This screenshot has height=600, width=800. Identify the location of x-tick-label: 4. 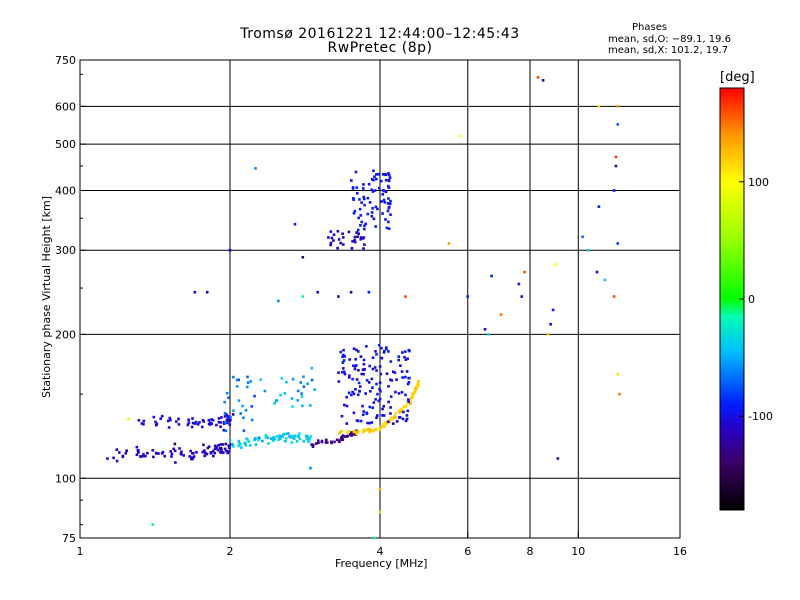
(380, 551).